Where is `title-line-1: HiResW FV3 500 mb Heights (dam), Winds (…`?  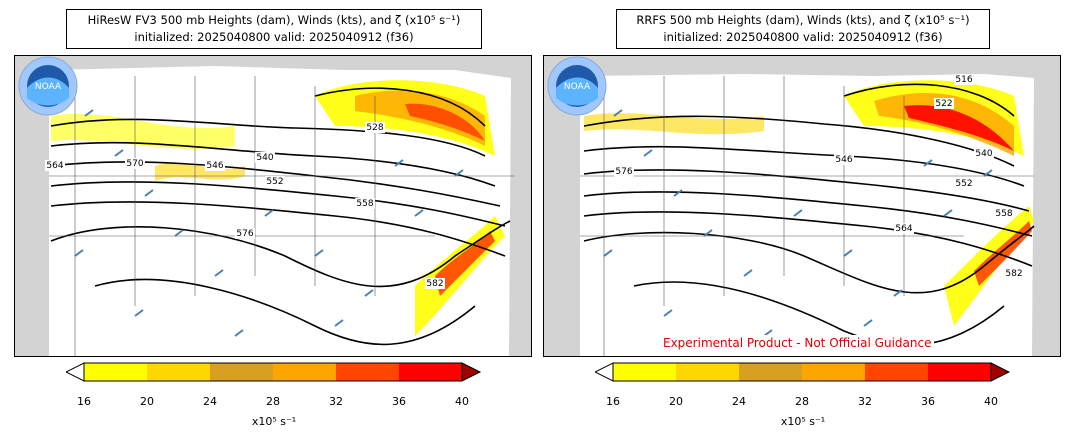 title-line-1: HiResW FV3 500 mb Heights (dam), Winds (… is located at coordinates (274, 20).